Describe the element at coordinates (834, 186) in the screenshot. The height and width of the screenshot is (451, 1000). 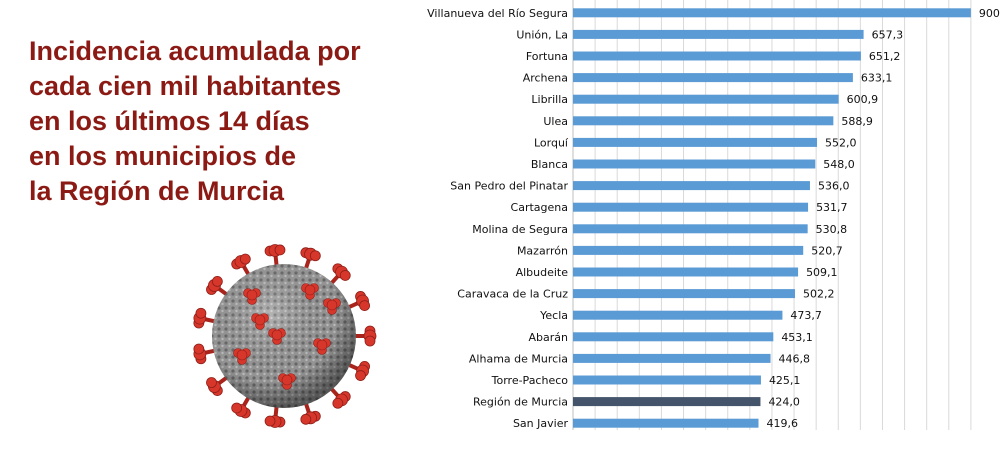
I see `value-label: 536,0` at that location.